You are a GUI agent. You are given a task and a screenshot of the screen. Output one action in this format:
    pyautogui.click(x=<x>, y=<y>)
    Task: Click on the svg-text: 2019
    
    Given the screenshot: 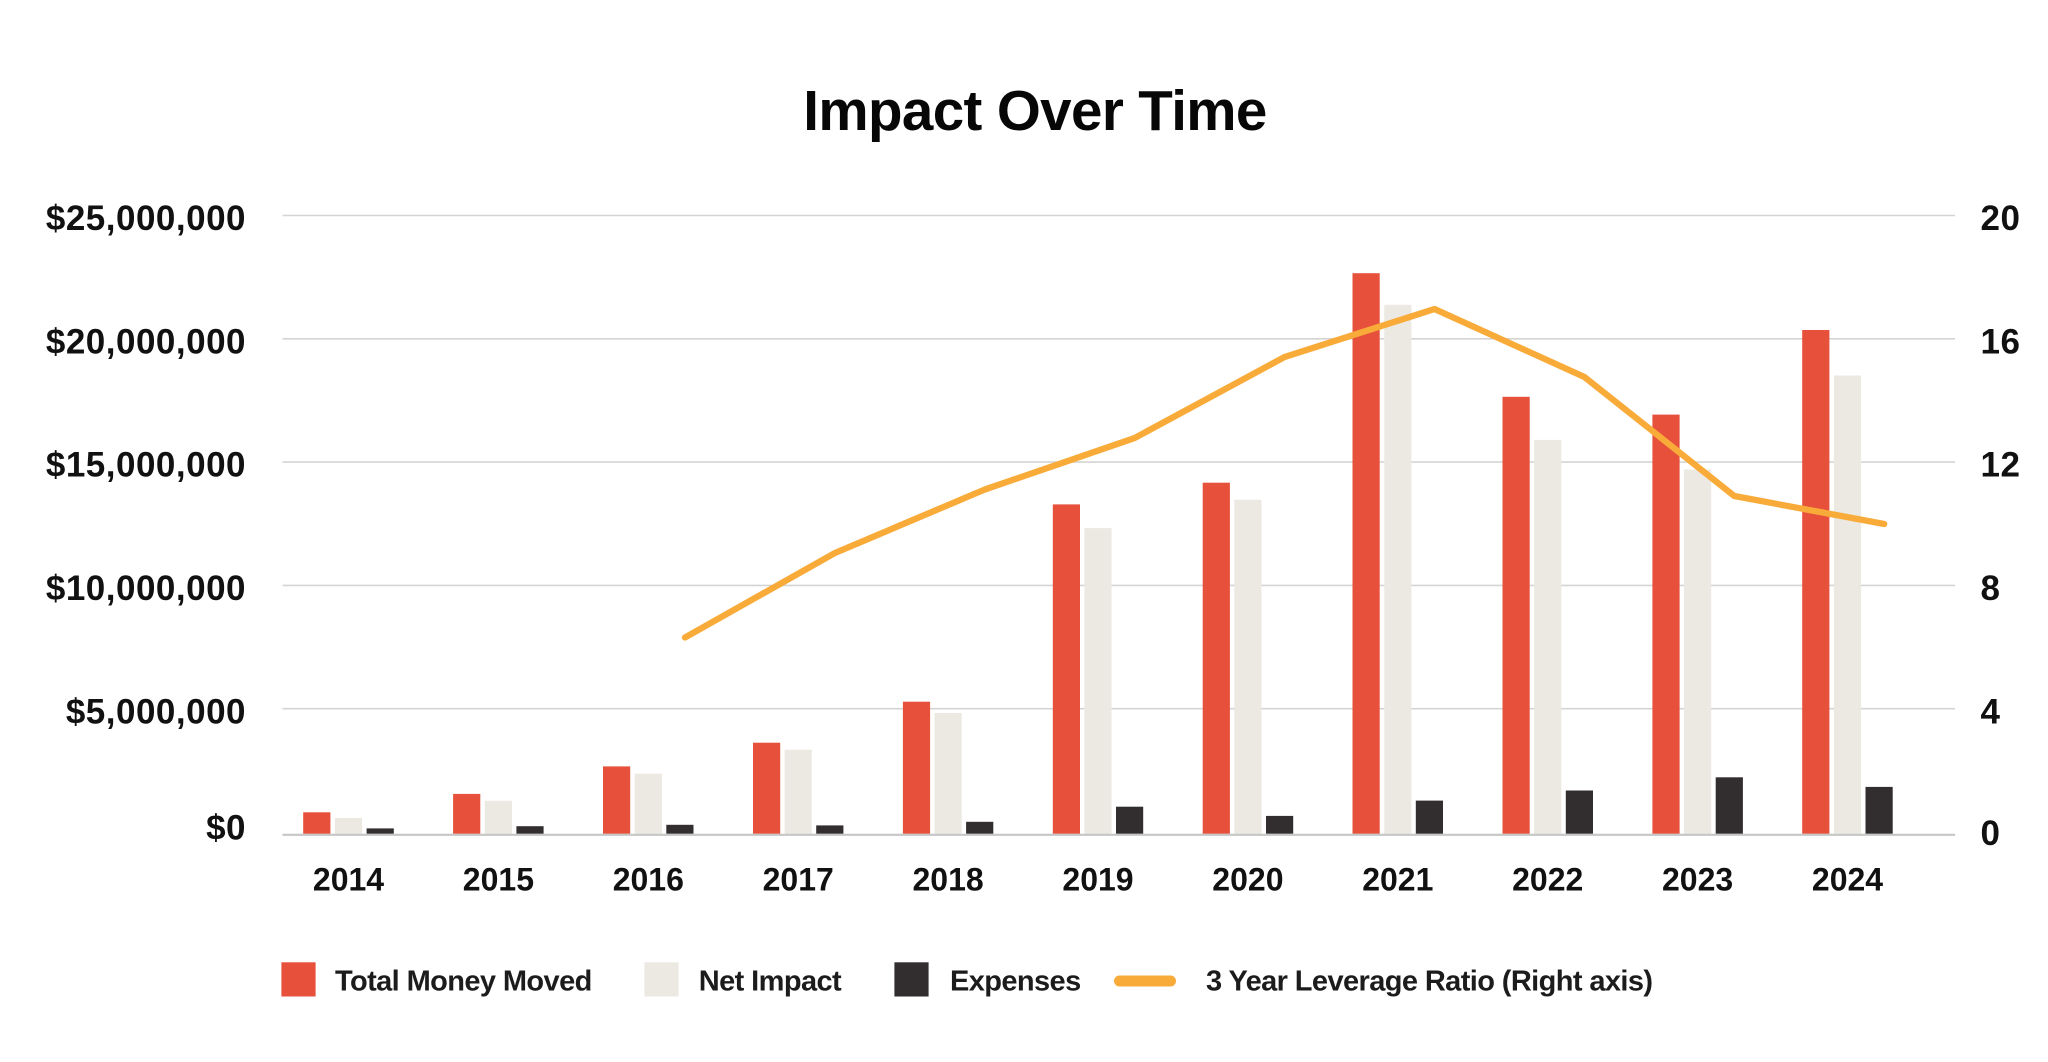 What is the action you would take?
    pyautogui.click(x=1097, y=880)
    